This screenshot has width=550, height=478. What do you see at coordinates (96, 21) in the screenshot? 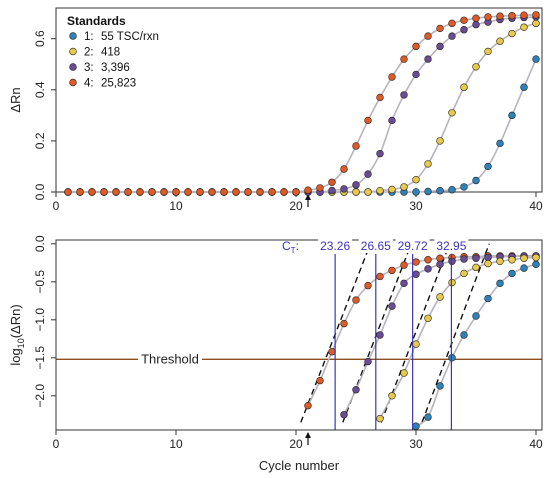
I see `legend-title: Standards` at bounding box center [96, 21].